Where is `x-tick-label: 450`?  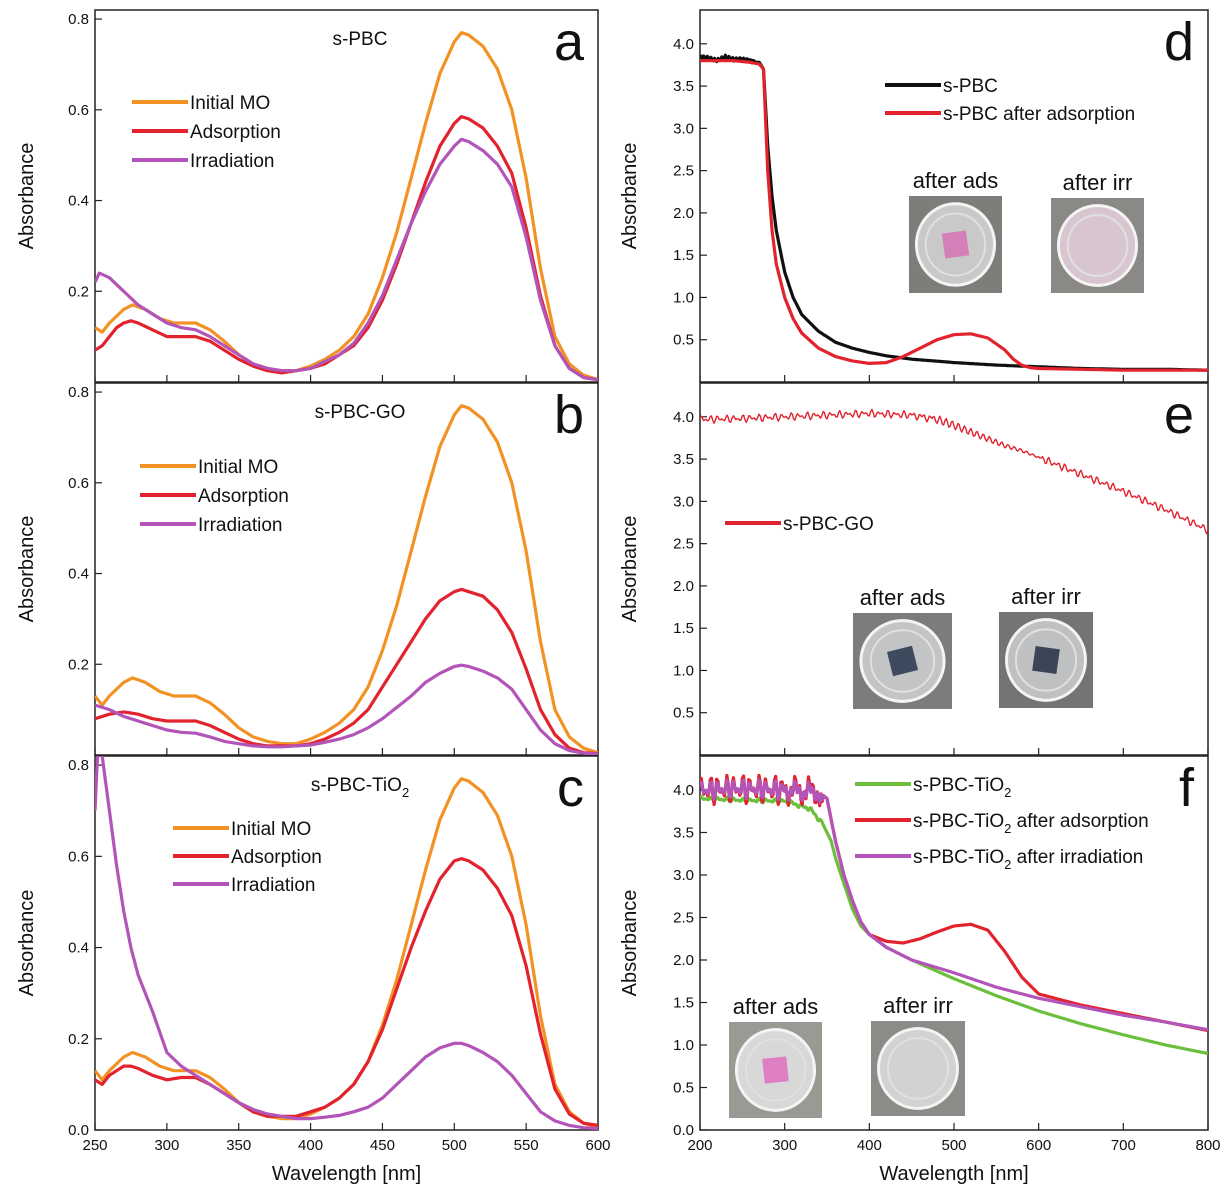 x-tick-label: 450 is located at coordinates (382, 1145).